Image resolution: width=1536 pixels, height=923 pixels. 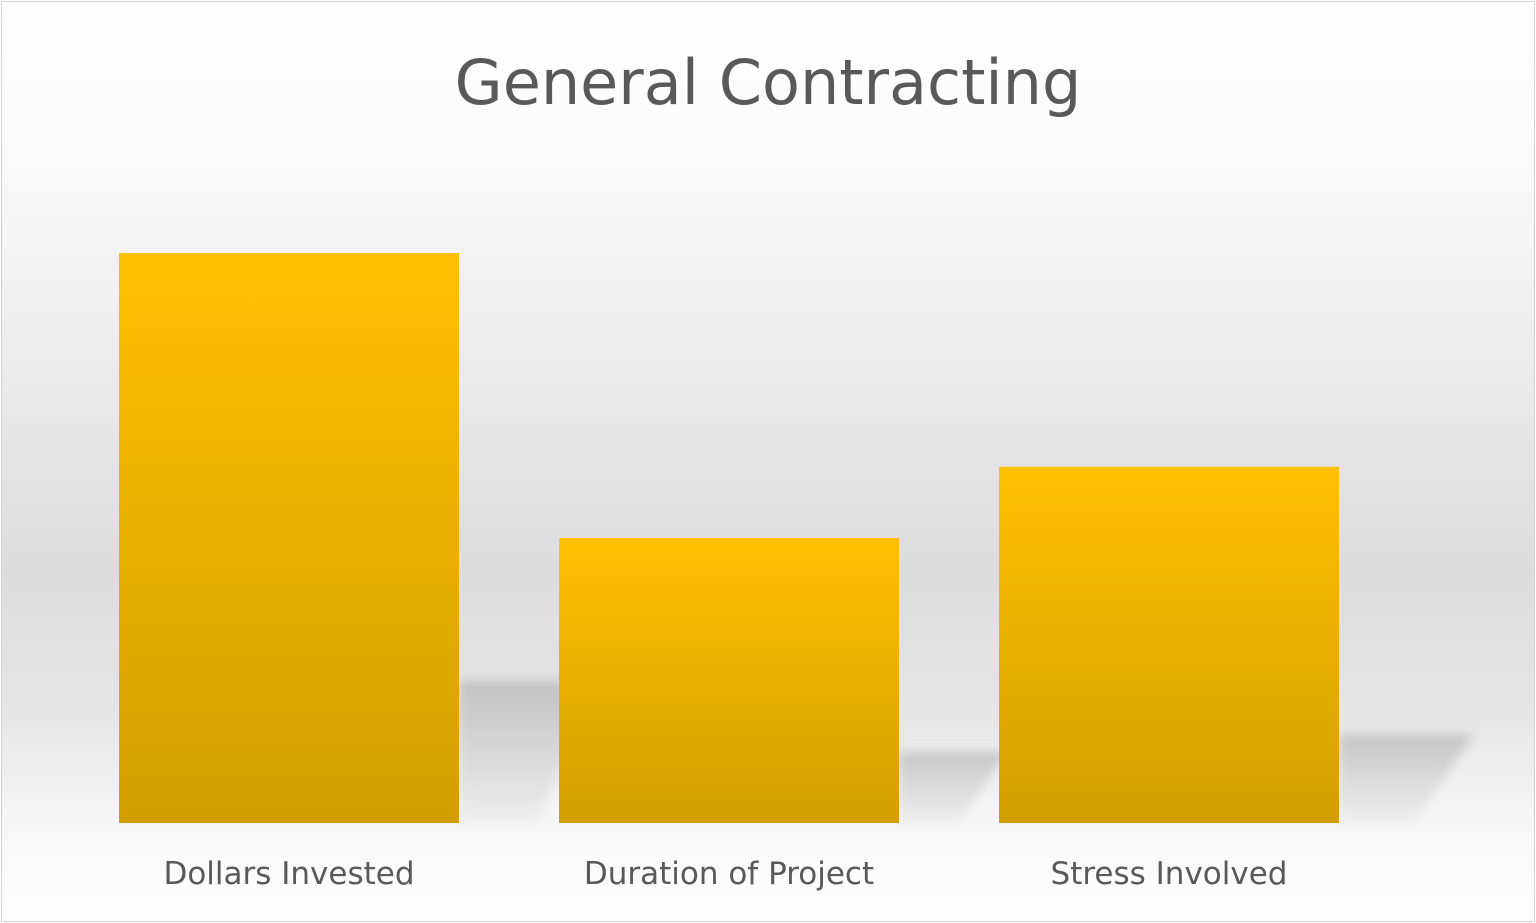 I want to click on category-label: Dollars Invested, so click(x=288, y=874).